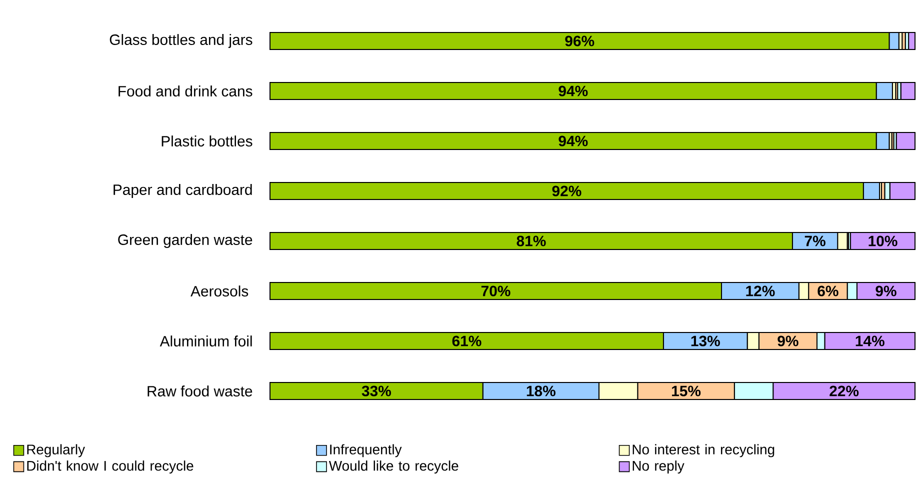  Describe the element at coordinates (703, 451) in the screenshot. I see `legend-label: No interest in recycling` at that location.